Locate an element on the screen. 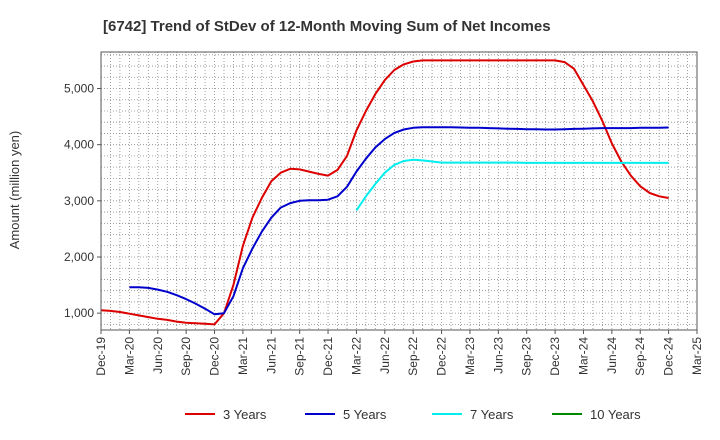  x-tick-label: Dec-22 is located at coordinates (442, 356).